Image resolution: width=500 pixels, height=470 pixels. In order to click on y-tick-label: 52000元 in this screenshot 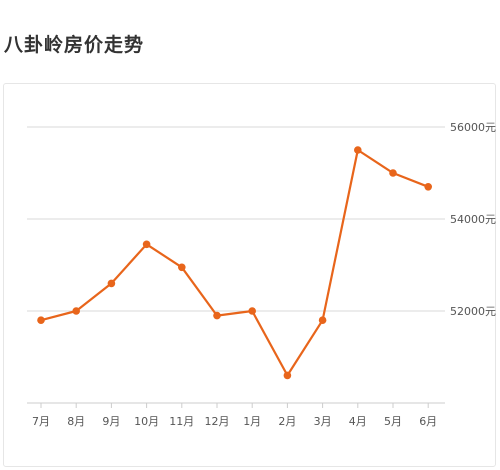, I will do `click(473, 311)`.